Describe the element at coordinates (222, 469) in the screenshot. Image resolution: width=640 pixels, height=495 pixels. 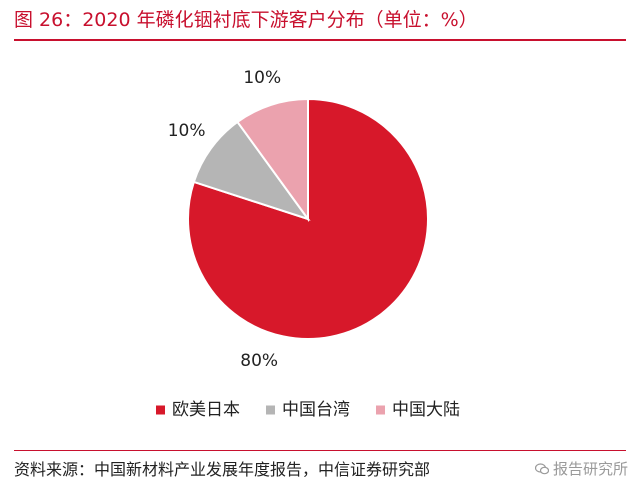
I see `source-note: 资料来源：中国新材料产业发展年度报告，中信证券研究部` at that location.